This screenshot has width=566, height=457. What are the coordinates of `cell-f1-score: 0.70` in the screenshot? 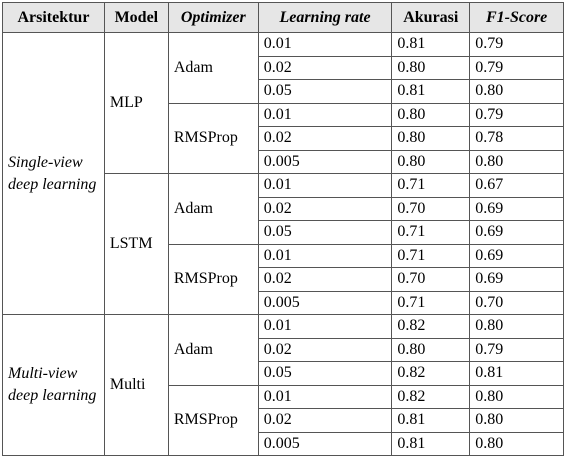 It's located at (516, 302).